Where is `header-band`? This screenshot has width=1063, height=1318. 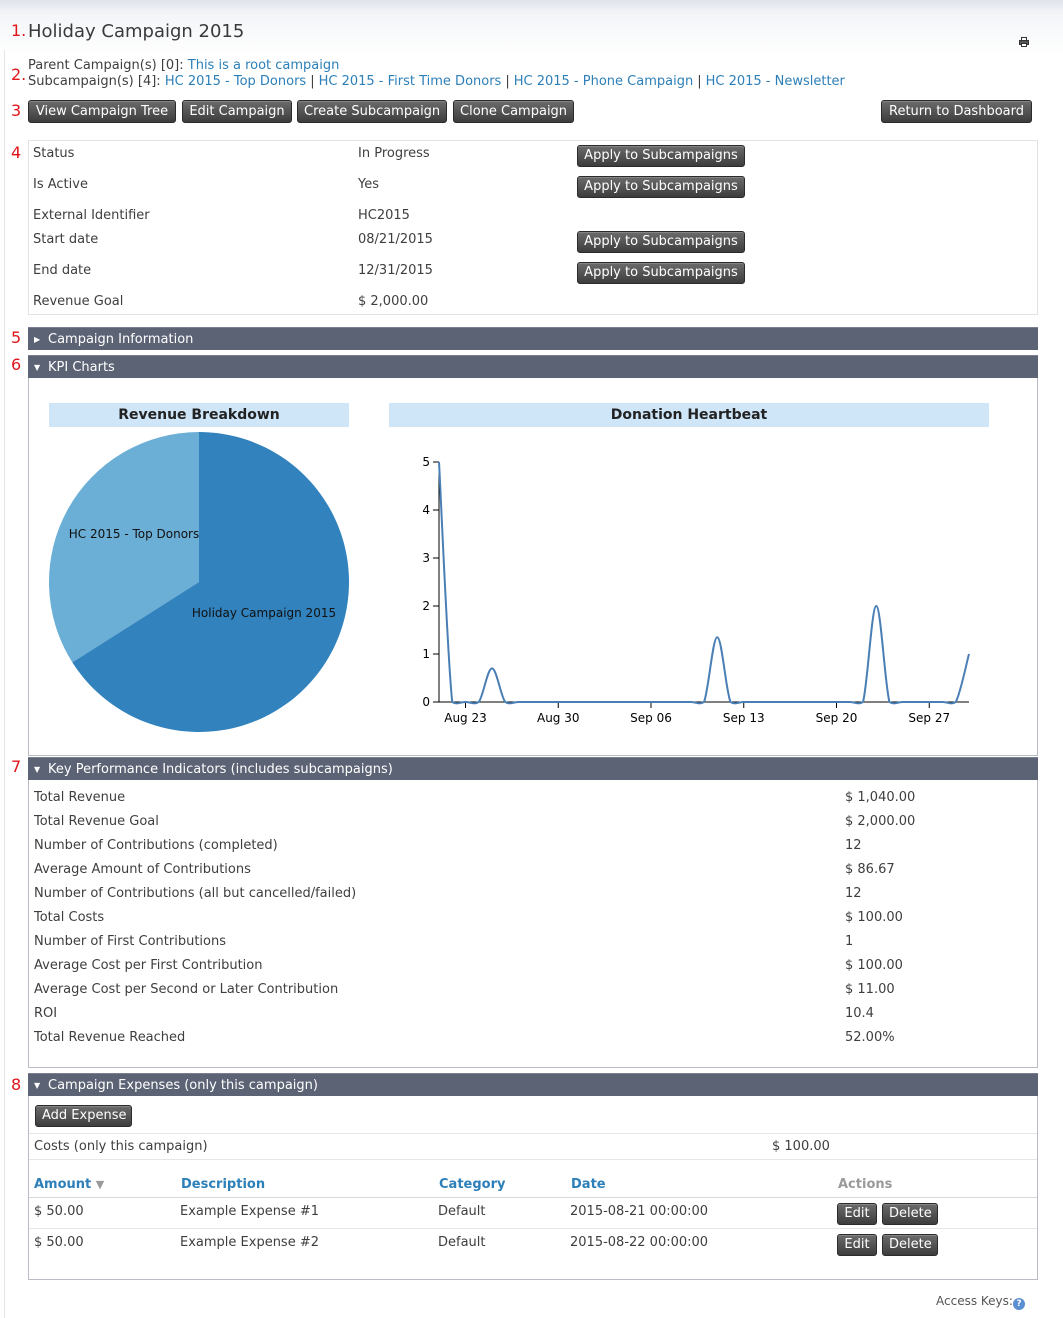
header-band is located at coordinates (531, 30).